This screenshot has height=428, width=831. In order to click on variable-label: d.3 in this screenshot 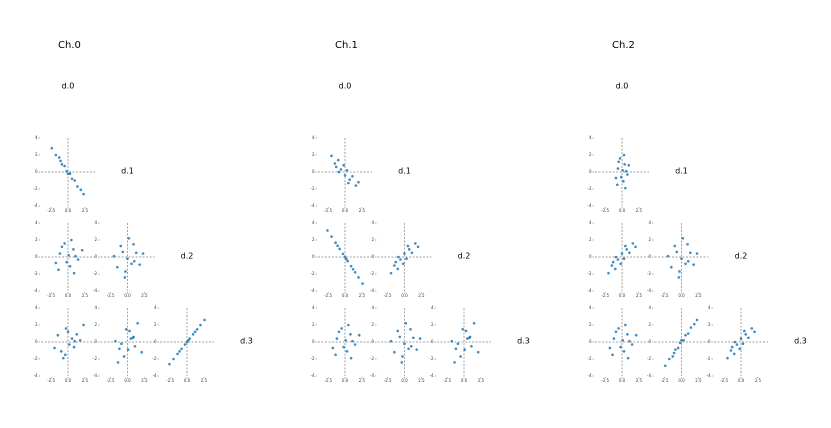, I will do `click(246, 341)`.